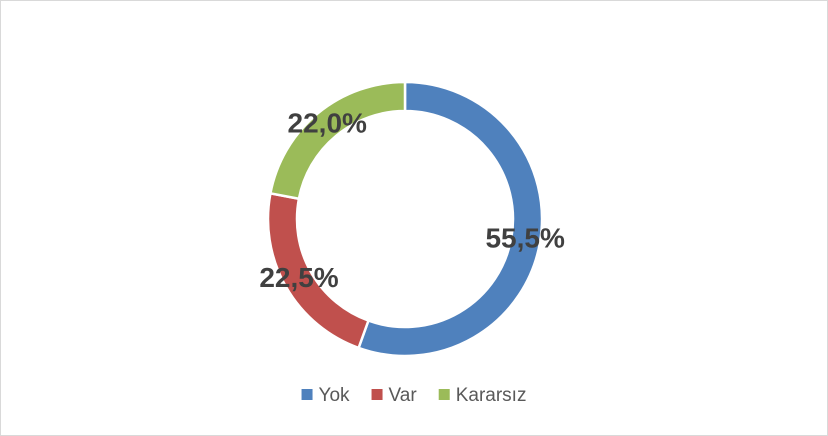  I want to click on data-label: 22,0%, so click(327, 122).